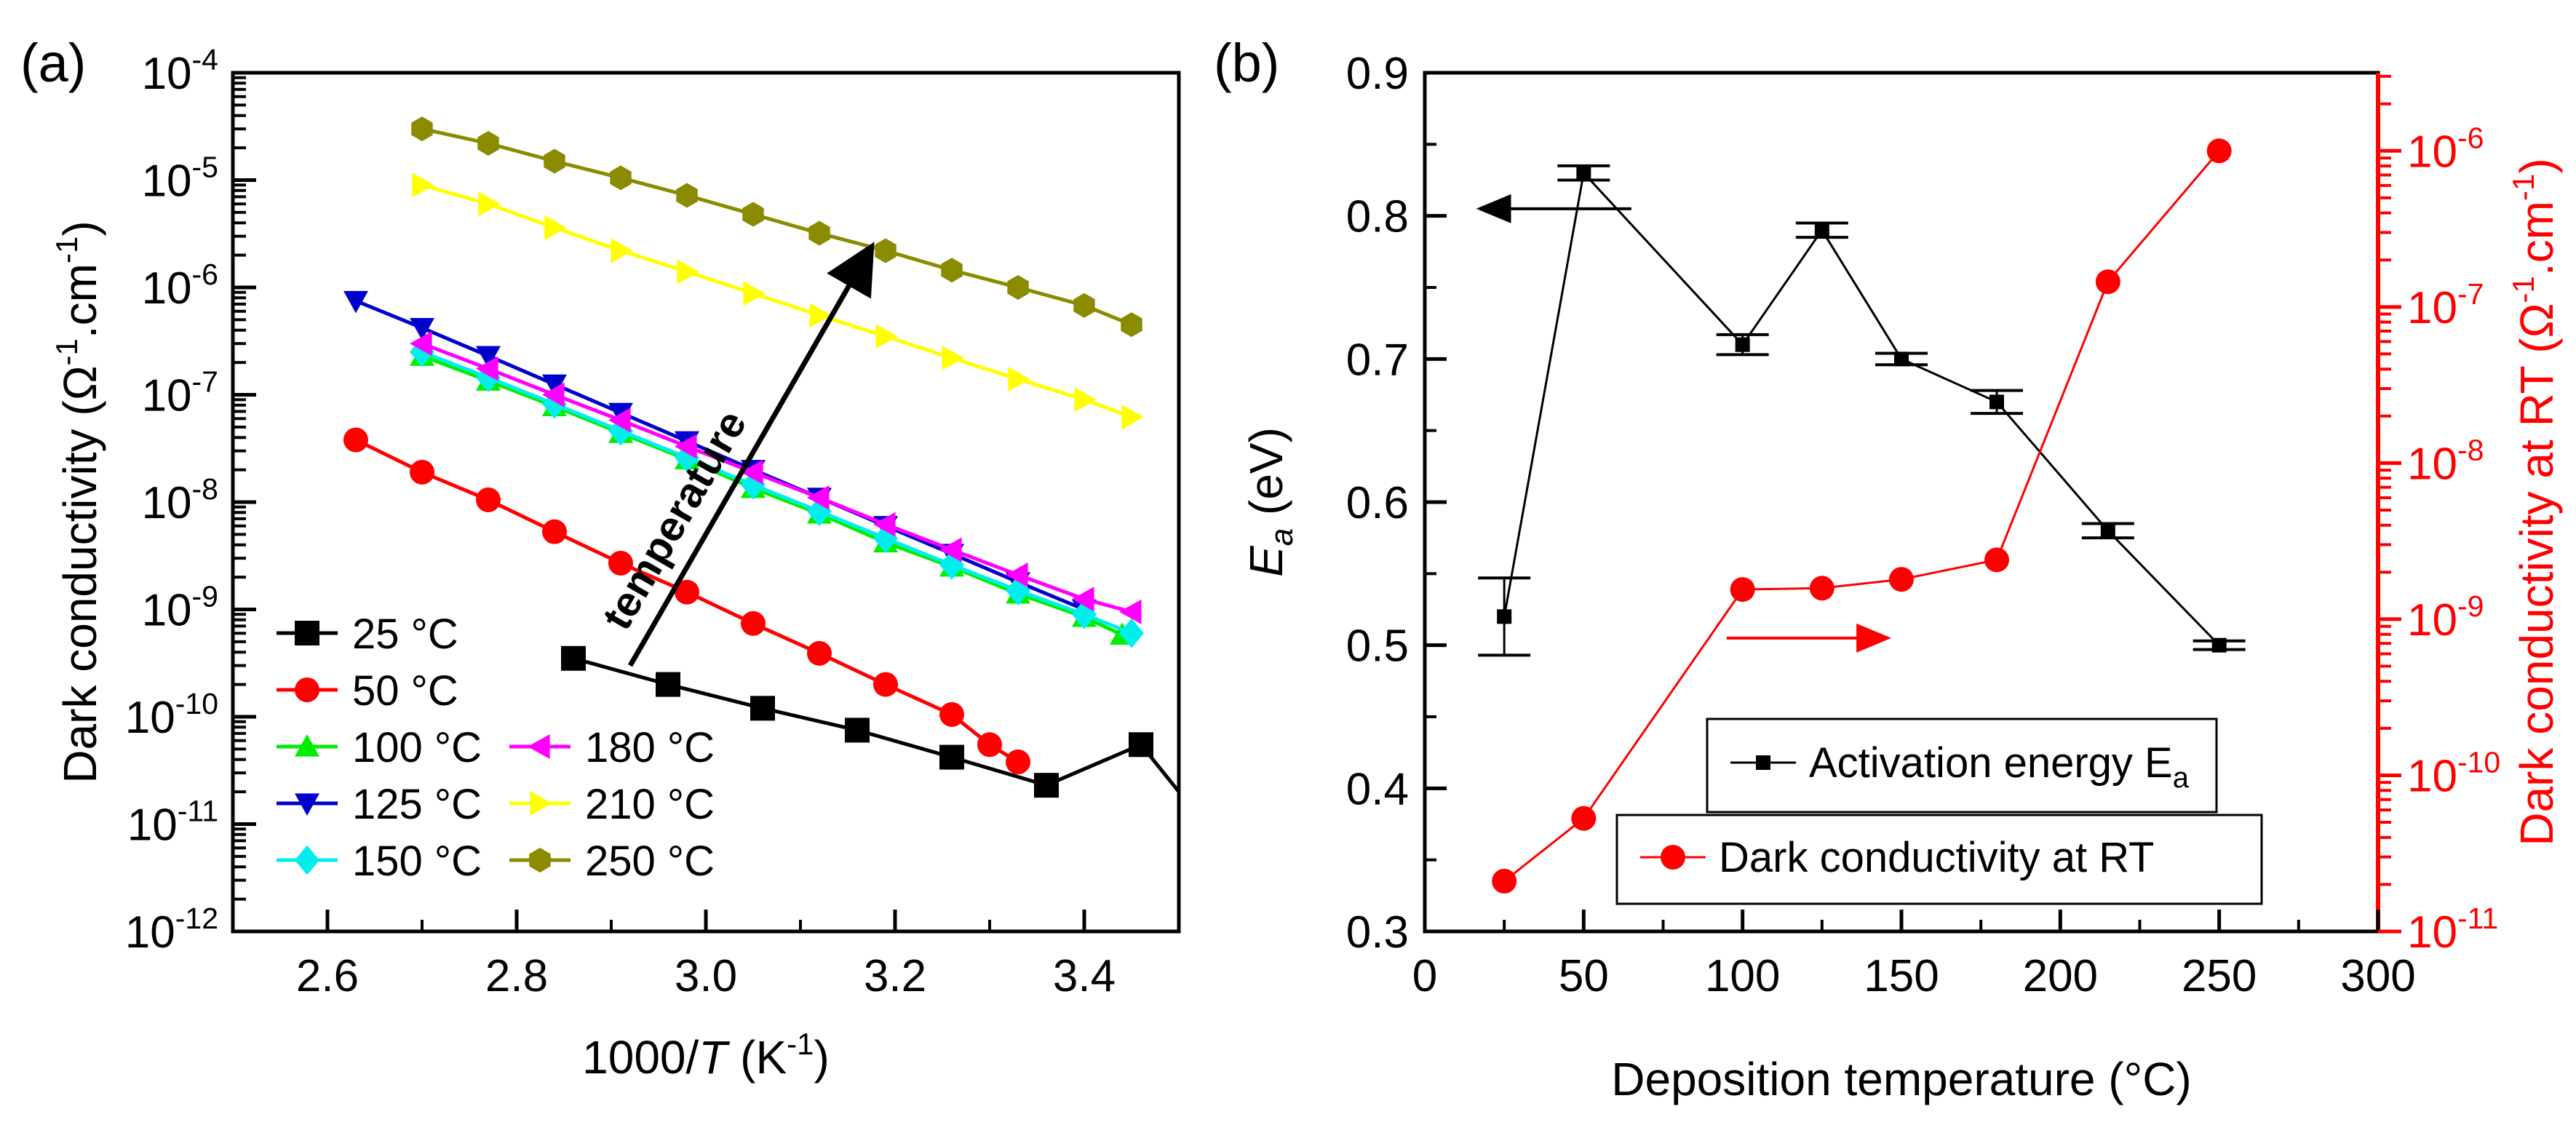 This screenshot has height=1125, width=2576. I want to click on panel-a-y-ticks: 10⁻¹² 10⁻¹¹ 10⁻¹⁰ 10⁻⁹ 10⁻⁸ 10⁻⁷ 10⁻⁶ 10⁻⁵ 10⁻⁴, so click(190, 500).